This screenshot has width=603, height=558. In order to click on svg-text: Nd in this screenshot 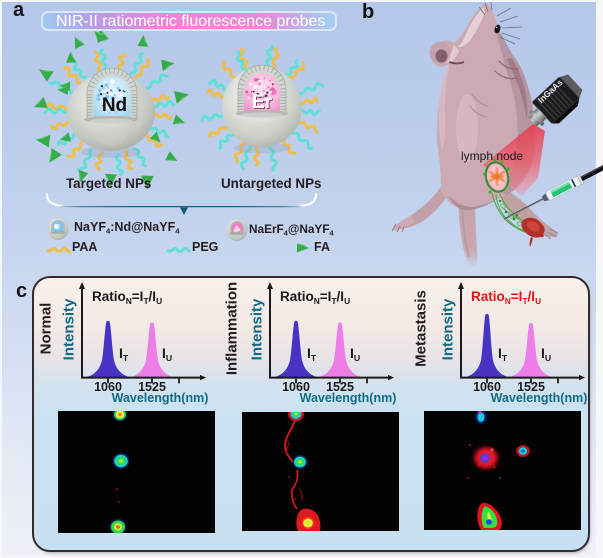, I will do `click(114, 105)`.